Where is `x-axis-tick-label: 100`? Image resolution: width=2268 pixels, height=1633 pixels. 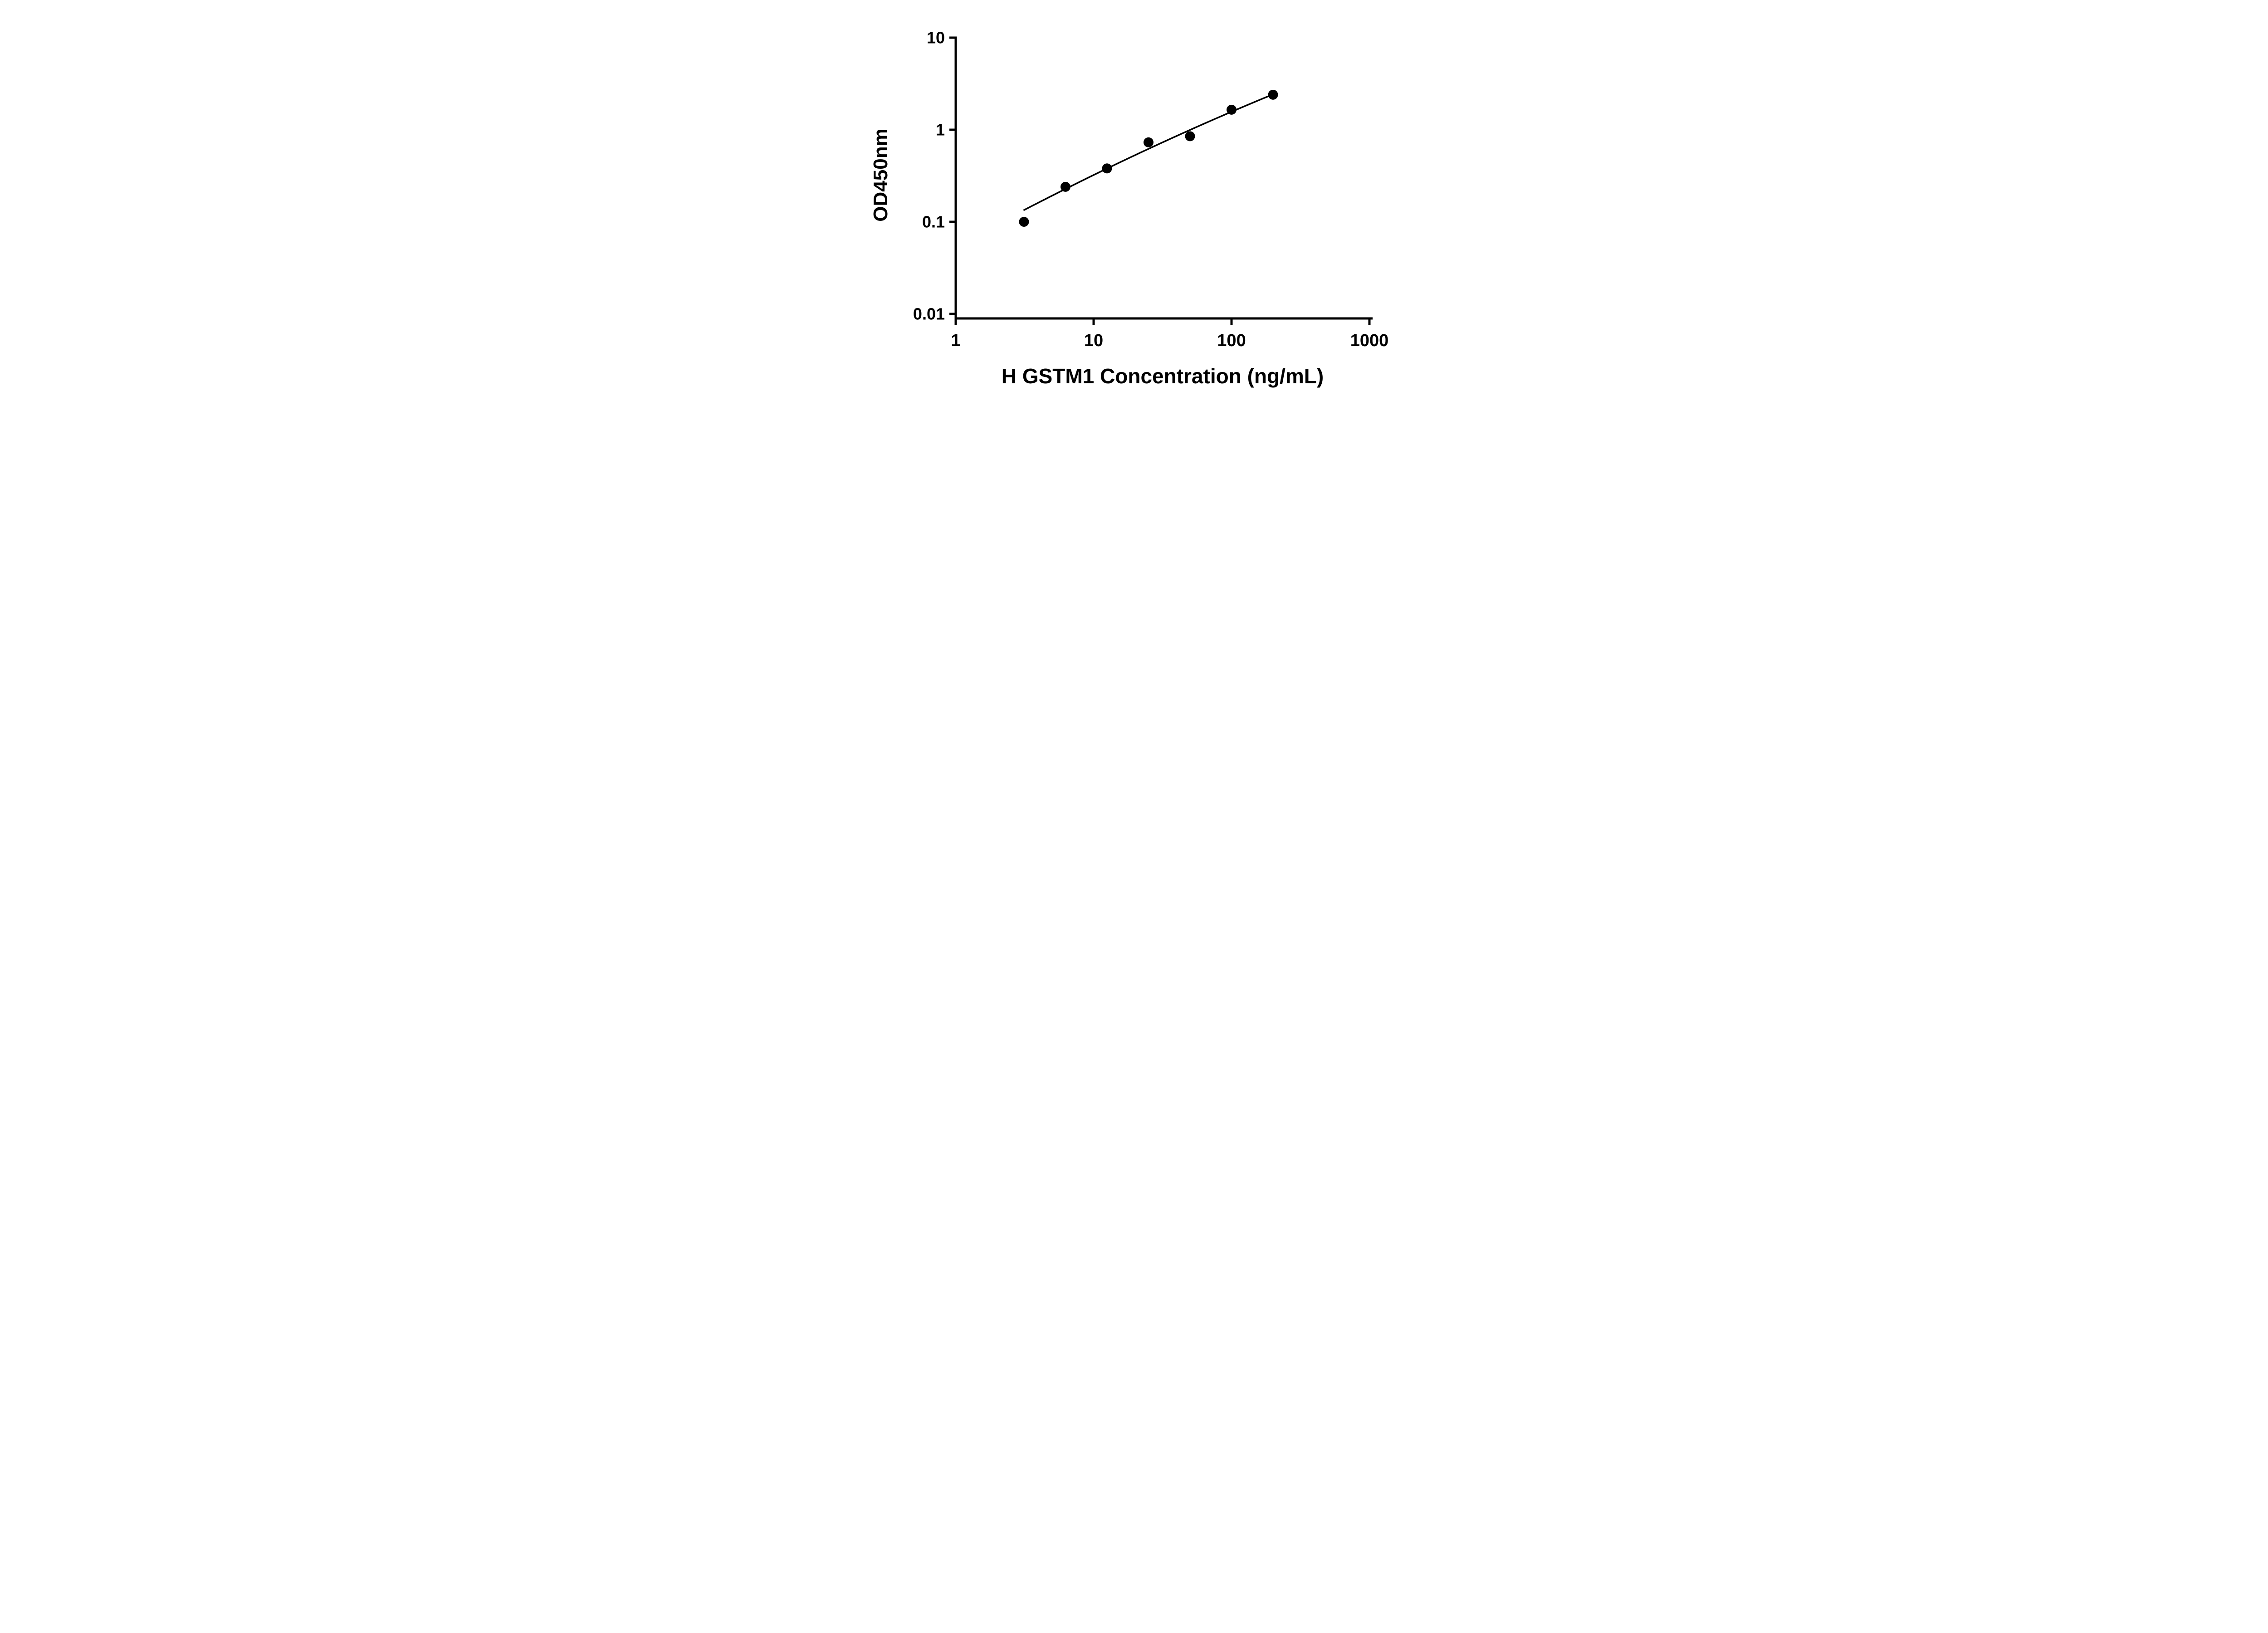 x-axis-tick-label: 100 is located at coordinates (1232, 340).